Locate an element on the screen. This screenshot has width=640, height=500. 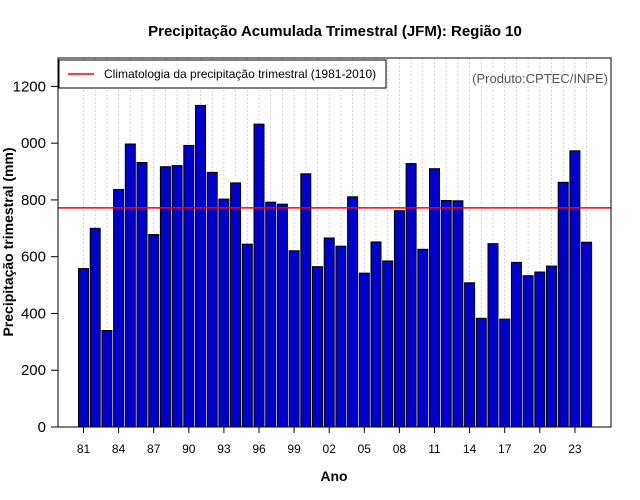
bar-2023 is located at coordinates (575, 289).